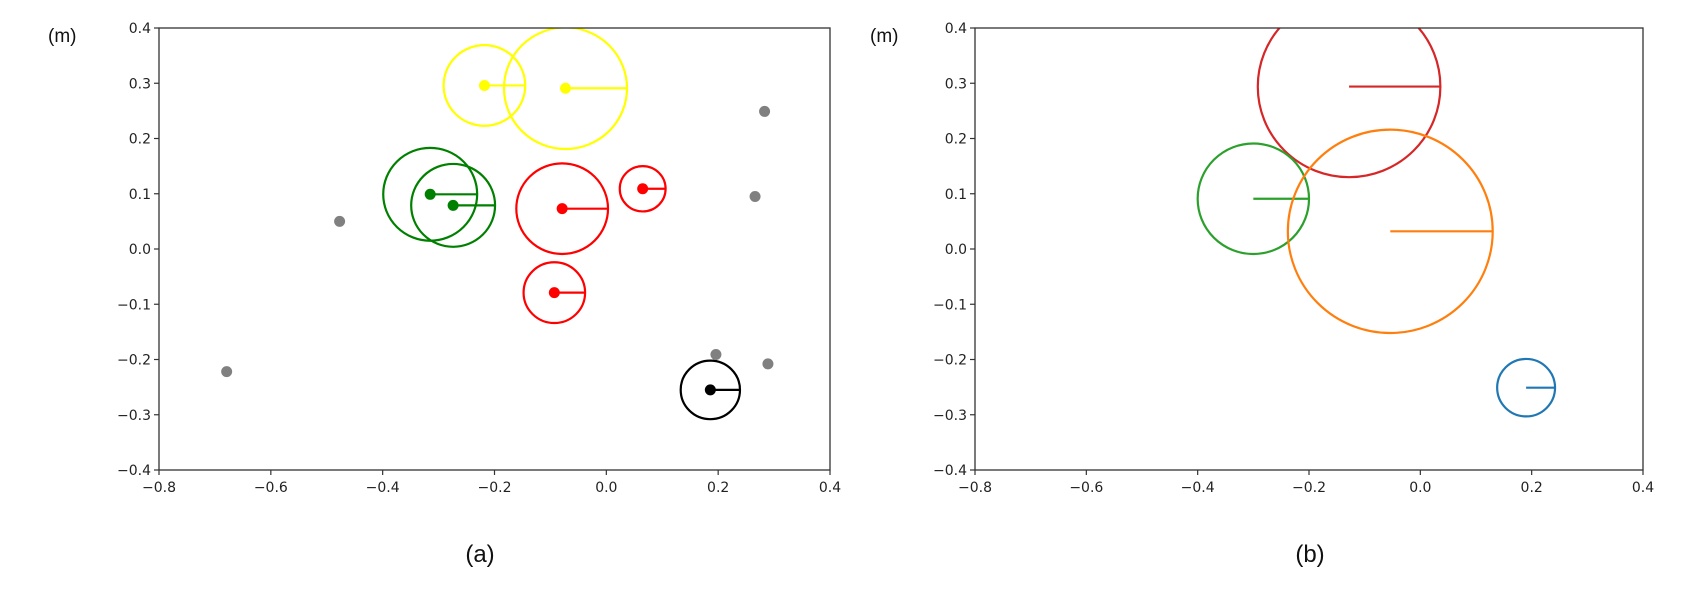 Image resolution: width=1687 pixels, height=603 pixels. What do you see at coordinates (479, 554) in the screenshot?
I see `subfigure-caption: (a)` at bounding box center [479, 554].